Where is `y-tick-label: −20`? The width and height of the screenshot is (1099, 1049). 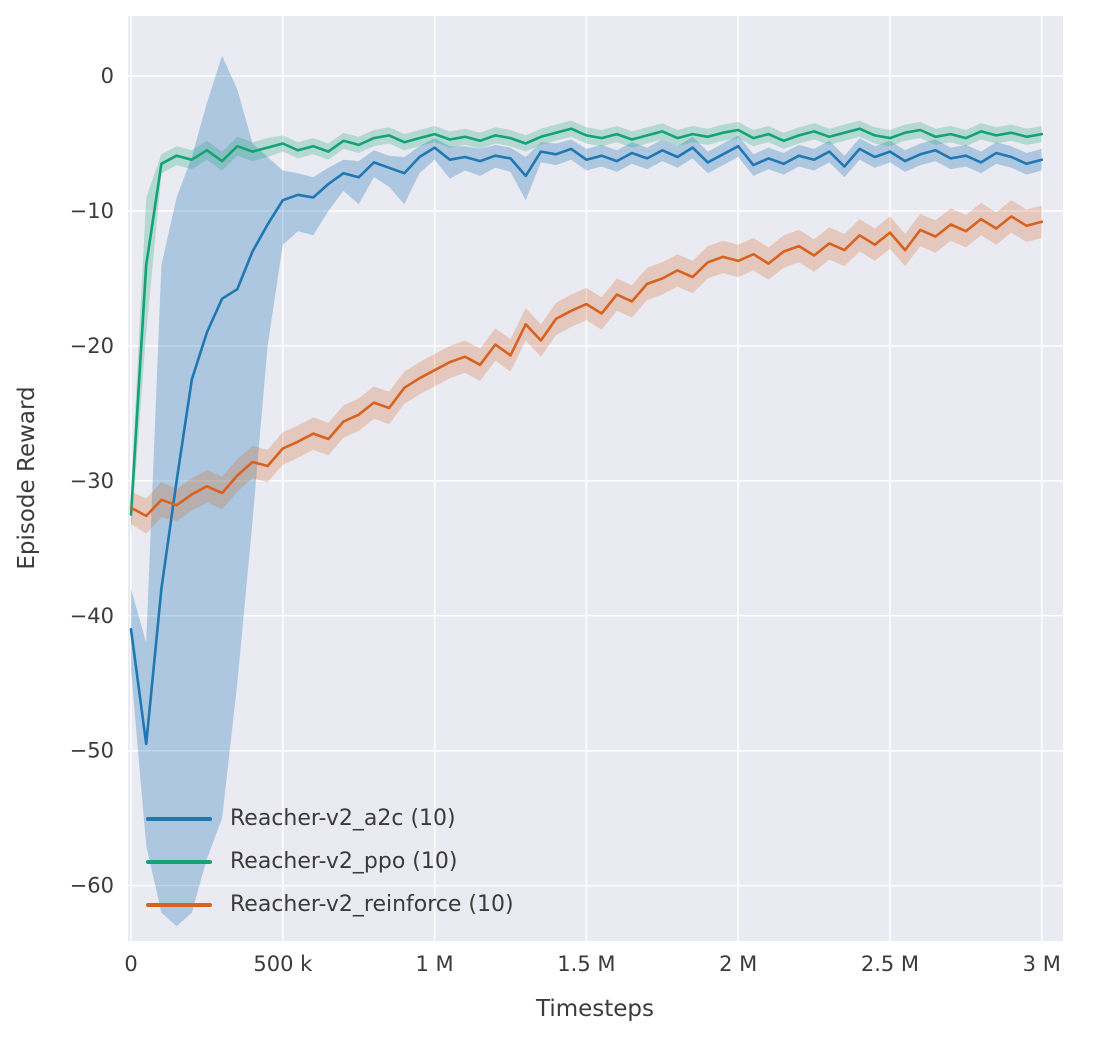 y-tick-label: −20 is located at coordinates (92, 346).